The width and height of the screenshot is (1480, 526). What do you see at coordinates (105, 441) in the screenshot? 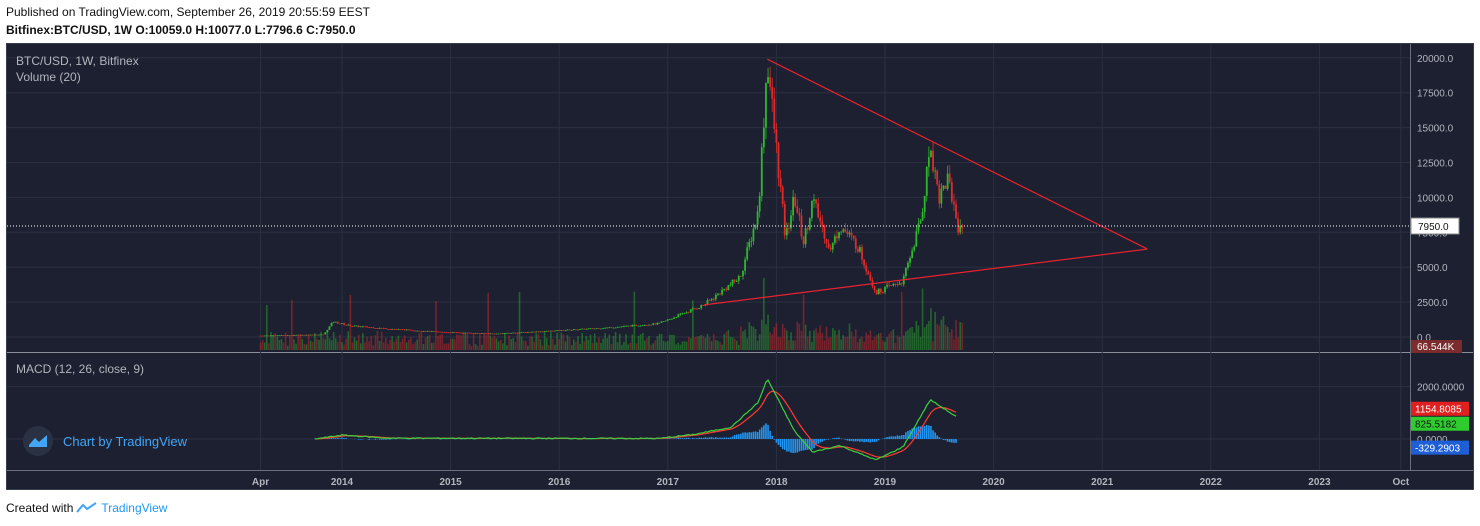
I see `tradingview-watermark: Chart by TradingView` at bounding box center [105, 441].